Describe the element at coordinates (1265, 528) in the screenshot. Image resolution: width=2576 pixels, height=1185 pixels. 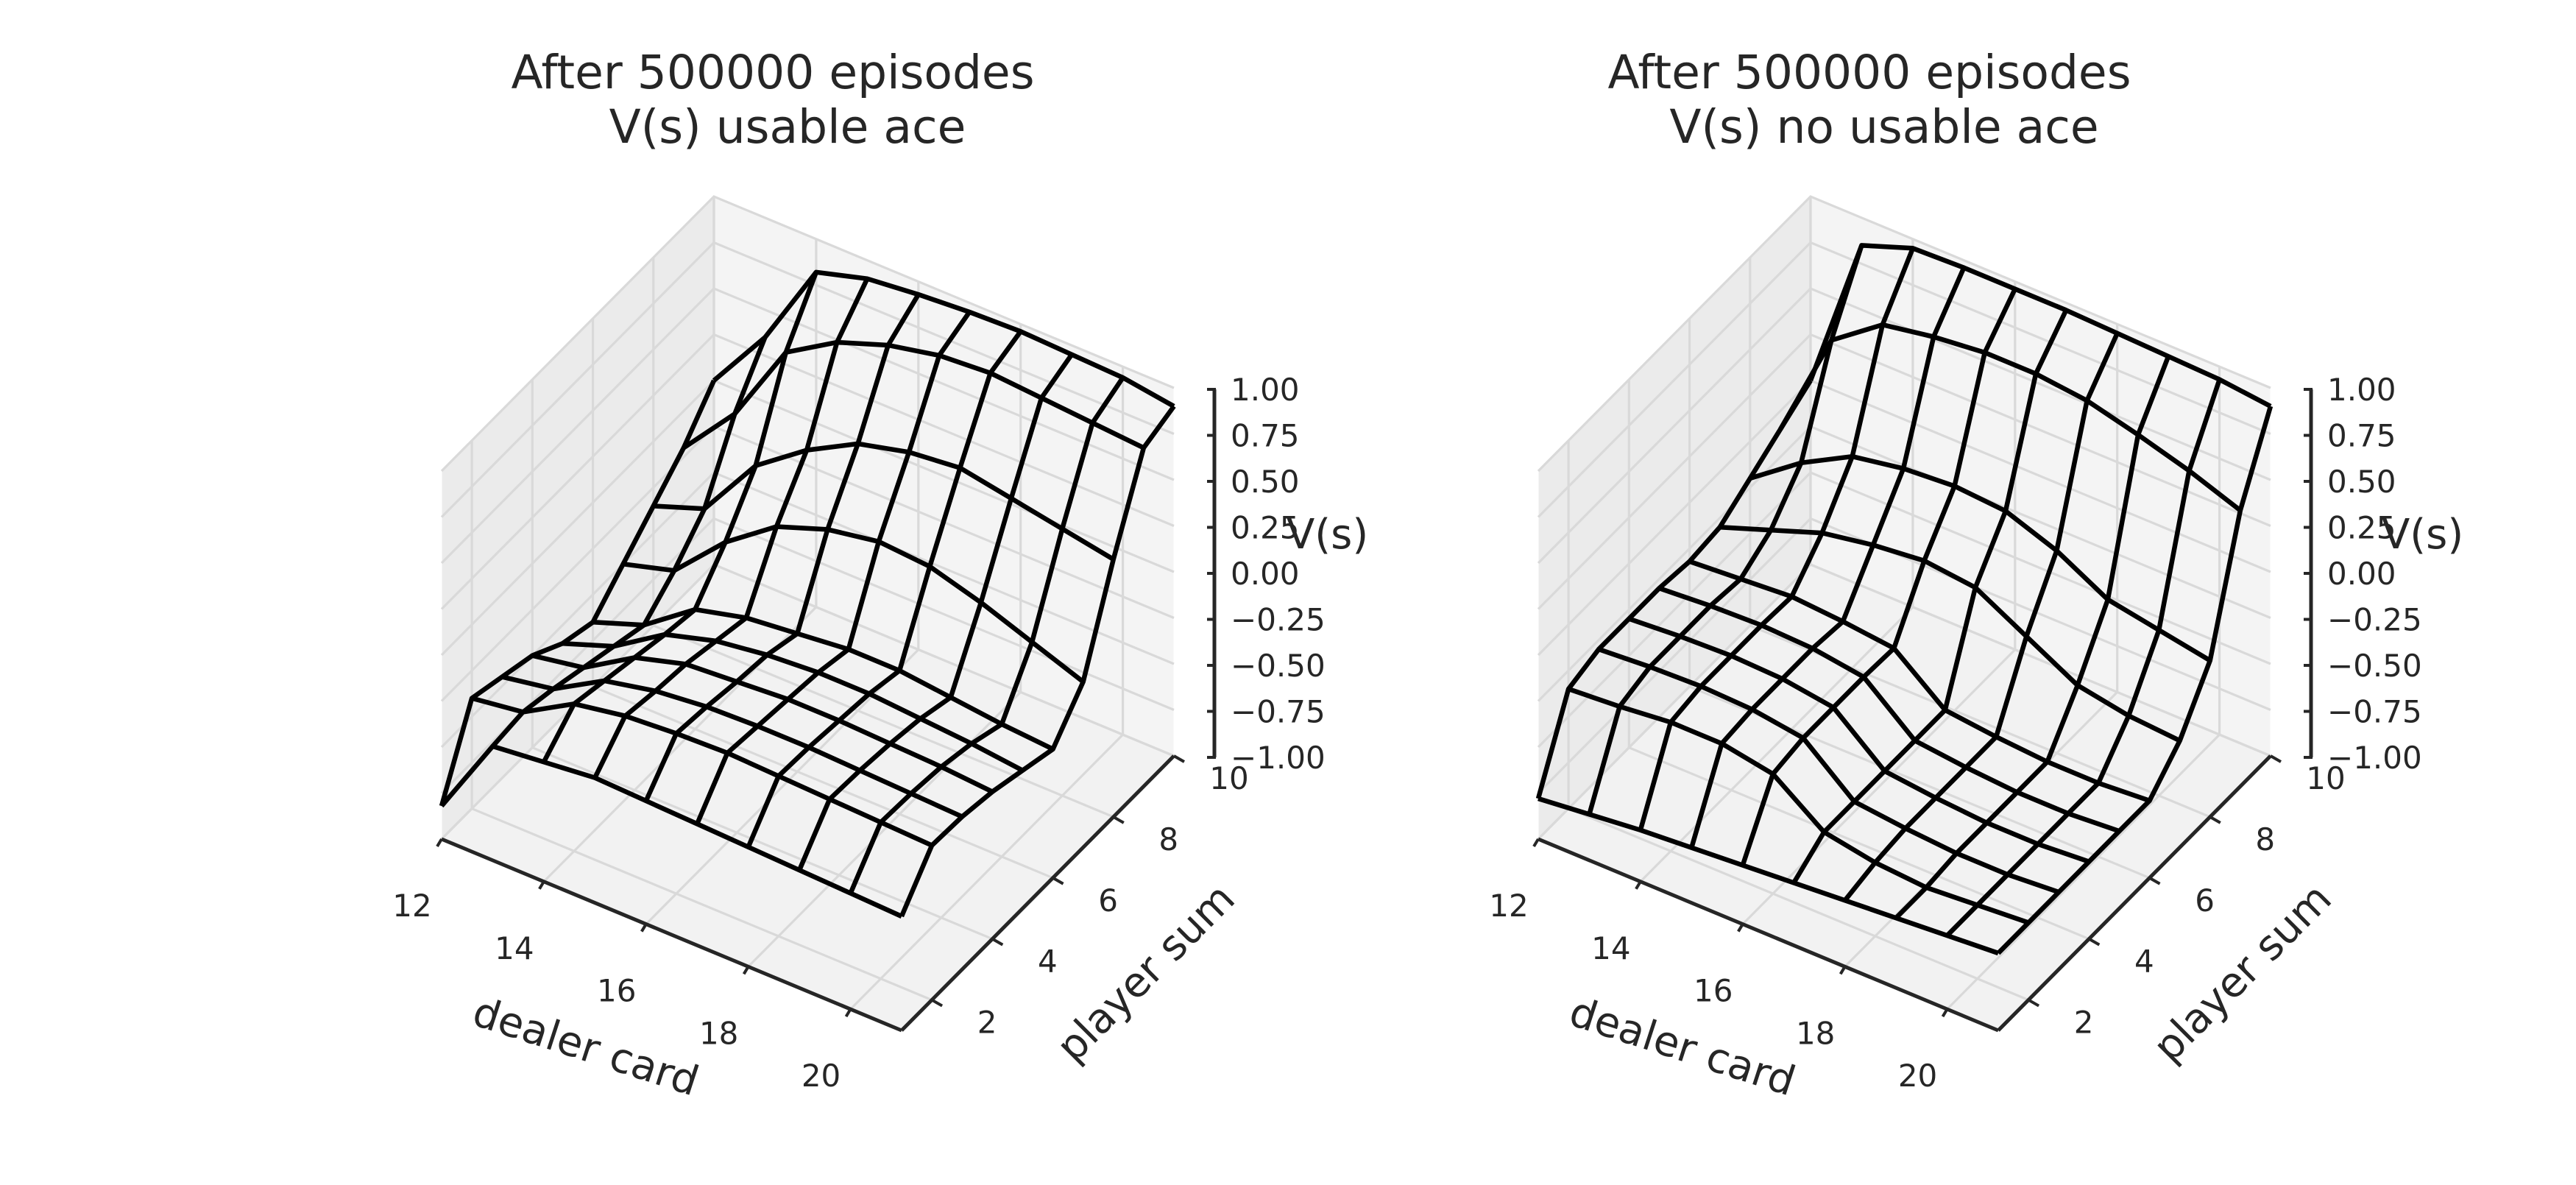
I see `z-tick-label: 0.25` at that location.